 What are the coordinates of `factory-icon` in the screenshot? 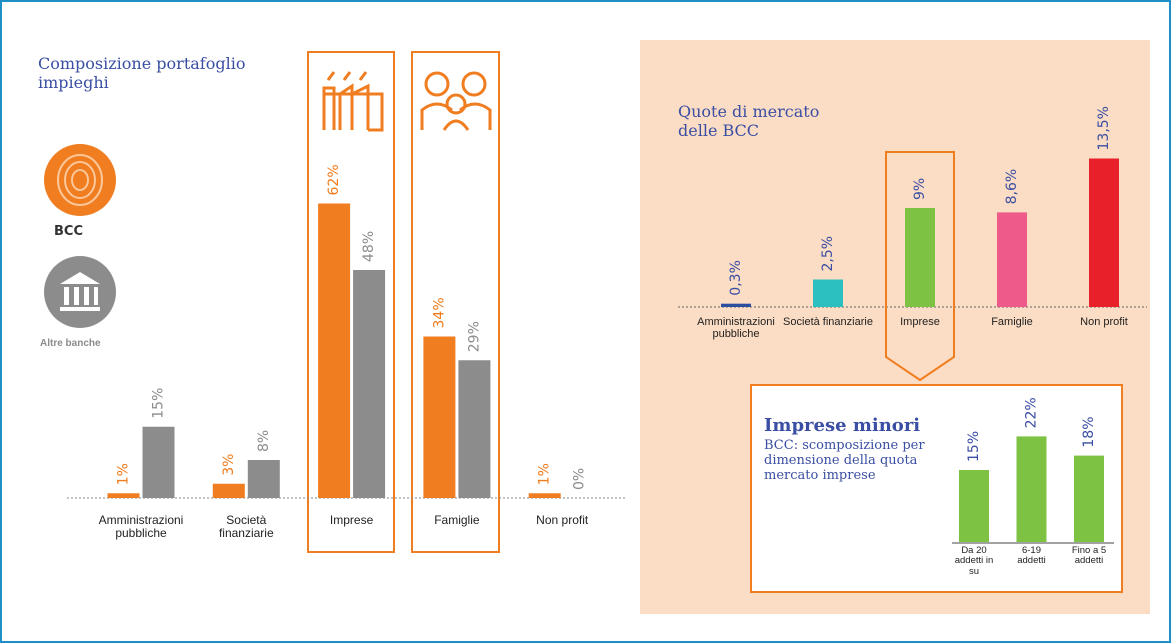 It's located at (353, 101).